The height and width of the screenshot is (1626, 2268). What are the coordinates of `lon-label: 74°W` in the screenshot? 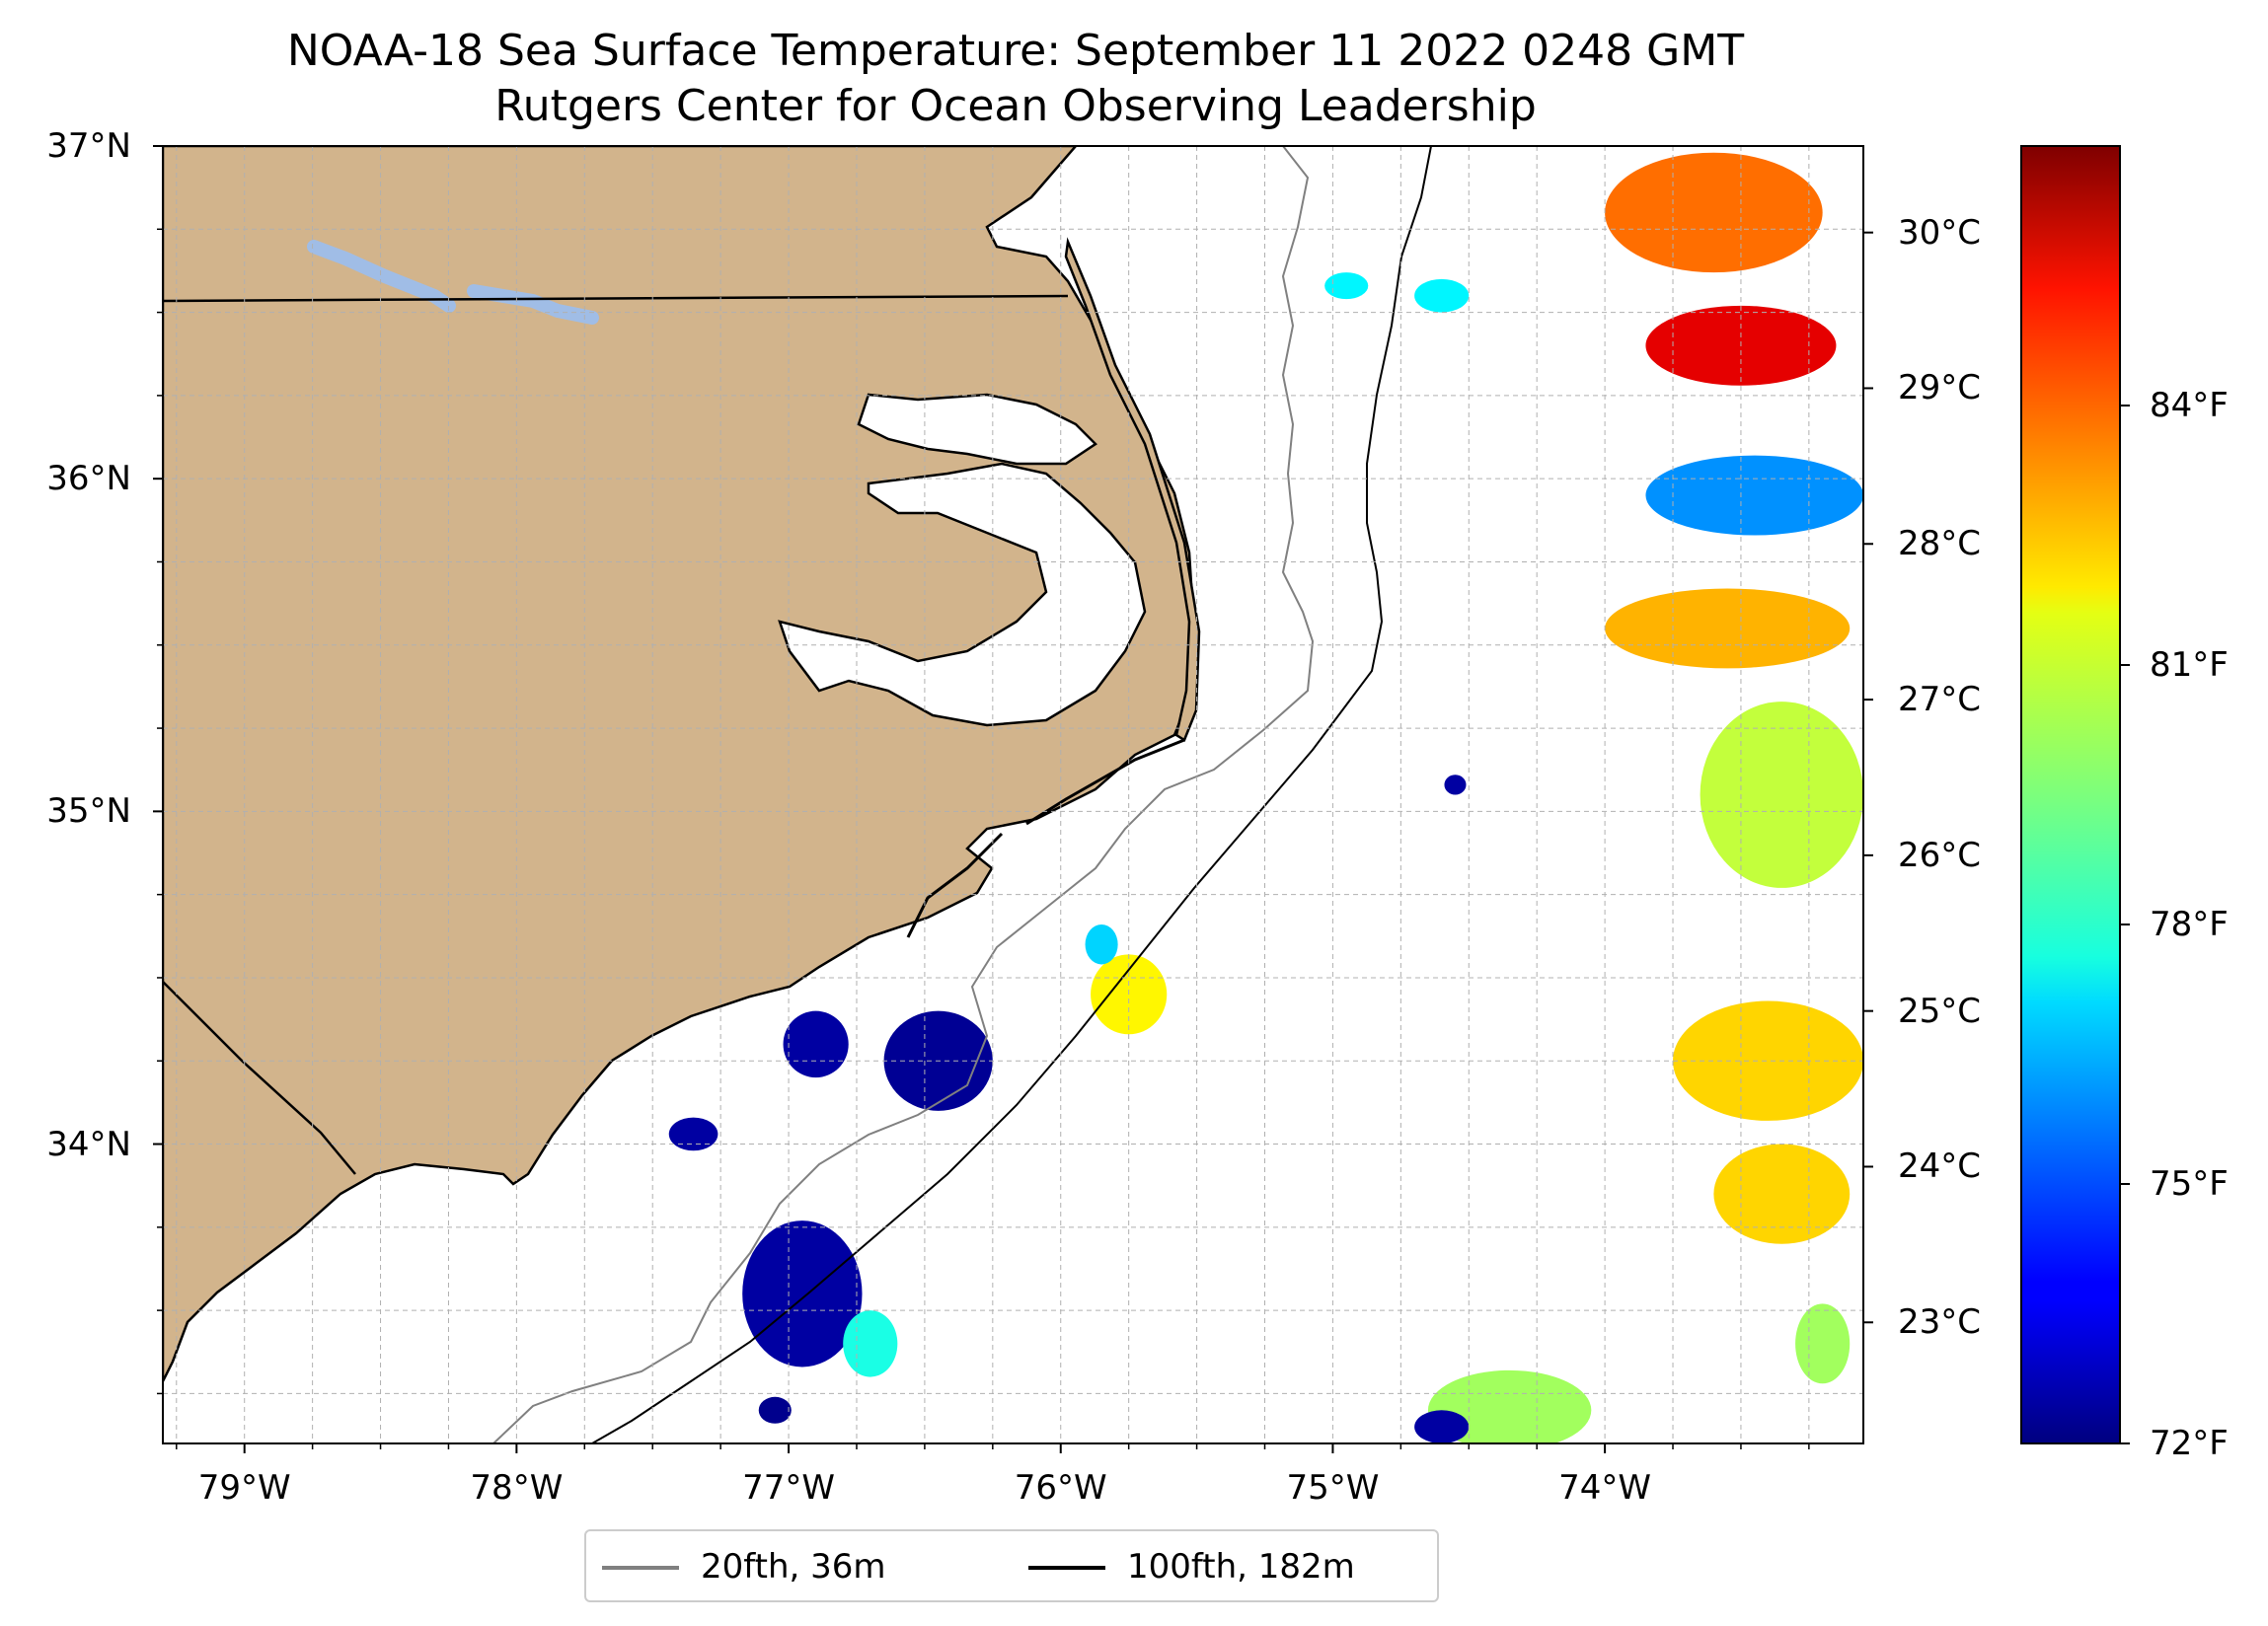 It's located at (1605, 1488).